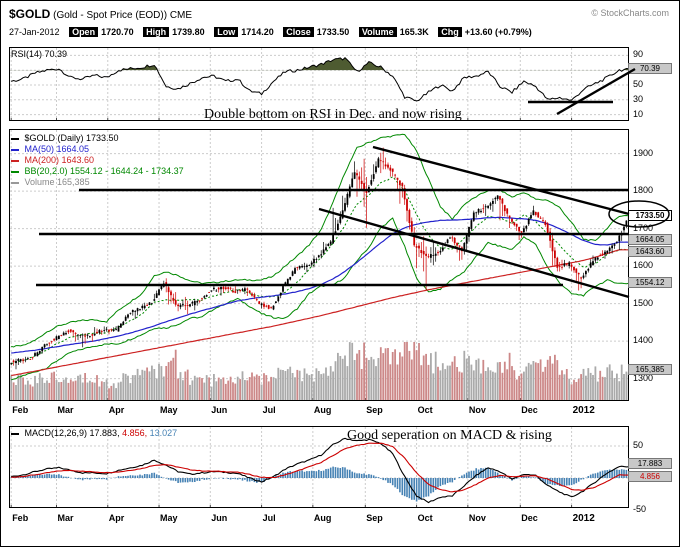 The height and width of the screenshot is (547, 680). Describe the element at coordinates (15, 182) in the screenshot. I see `volume-series-marker-icon` at that location.